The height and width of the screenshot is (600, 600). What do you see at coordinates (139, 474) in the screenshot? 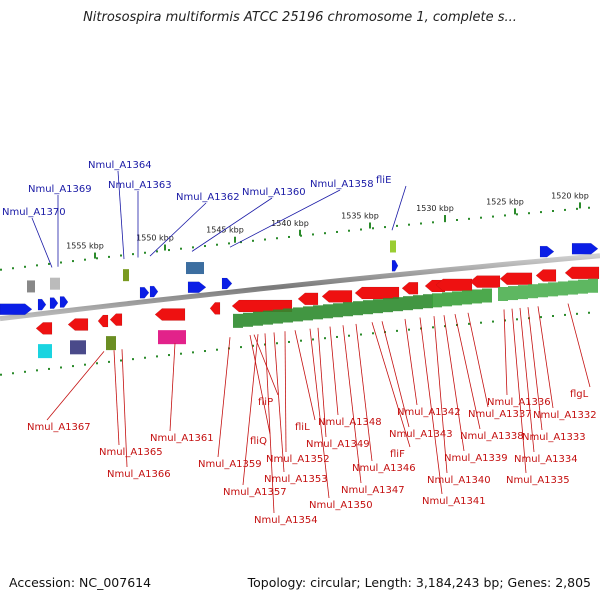
I see `gene-label-bottom: Nmul_A1366` at bounding box center [139, 474].